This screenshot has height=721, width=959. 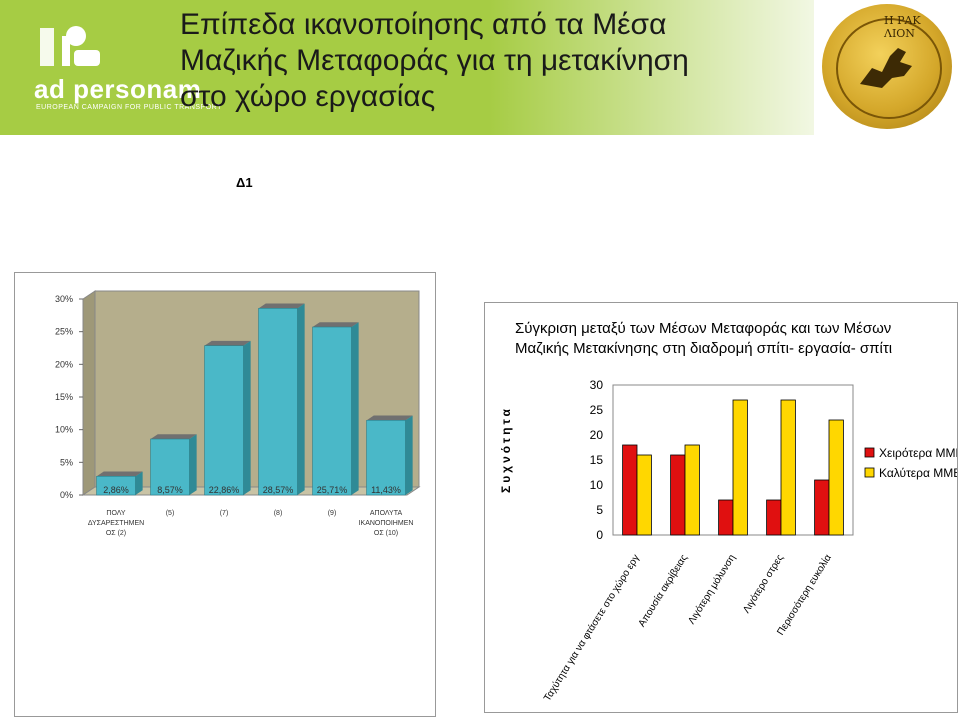 I want to click on x-category-label: (7), so click(x=224, y=513).